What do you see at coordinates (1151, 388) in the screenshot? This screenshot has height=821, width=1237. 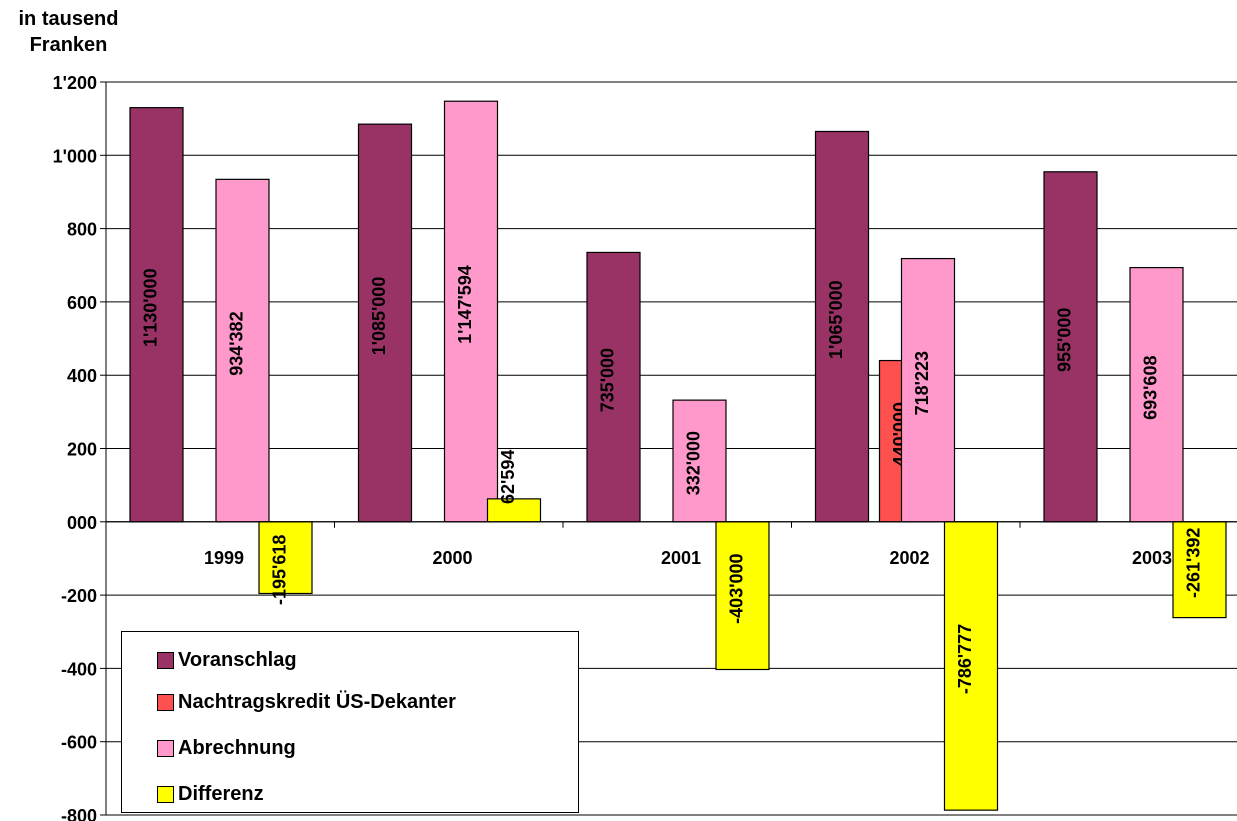 I see `data-label: 693'608` at bounding box center [1151, 388].